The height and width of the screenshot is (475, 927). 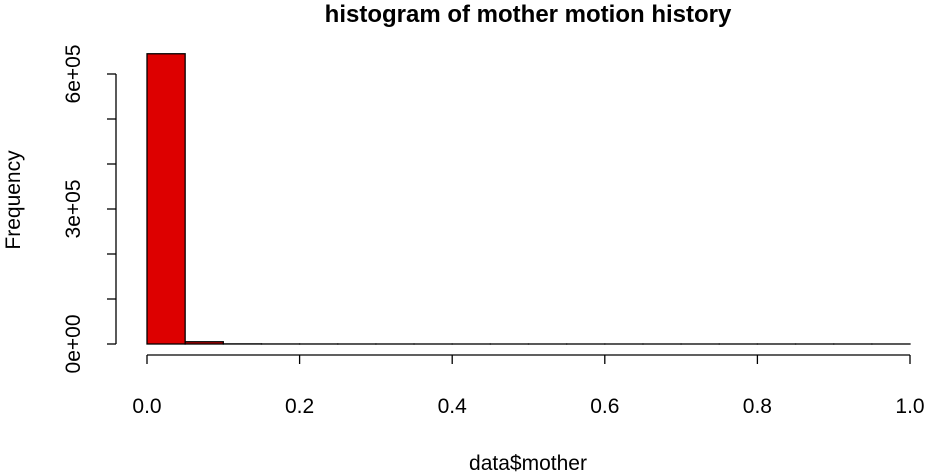 What do you see at coordinates (299, 406) in the screenshot?
I see `x-tick-label: 0.2` at bounding box center [299, 406].